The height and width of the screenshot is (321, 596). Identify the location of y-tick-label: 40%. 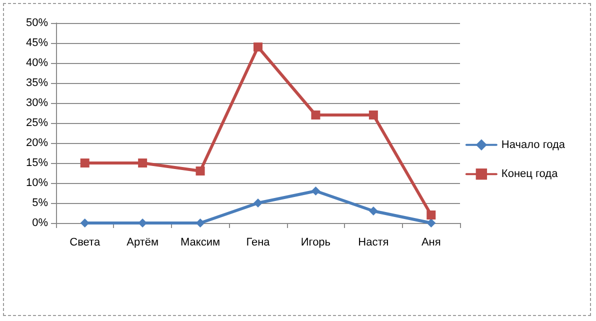
(37, 63).